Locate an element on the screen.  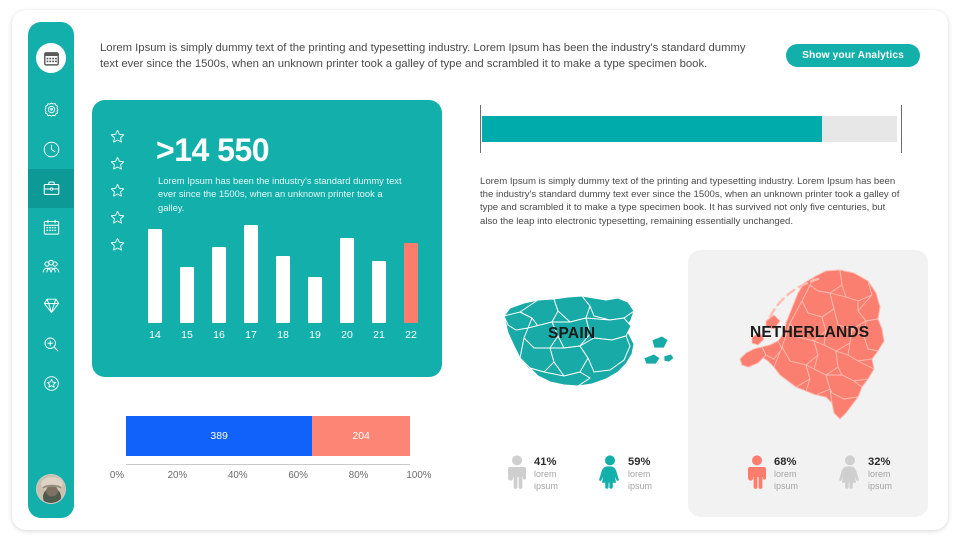
gender-stat-text: 59% lorem ipsum is located at coordinates (640, 473).